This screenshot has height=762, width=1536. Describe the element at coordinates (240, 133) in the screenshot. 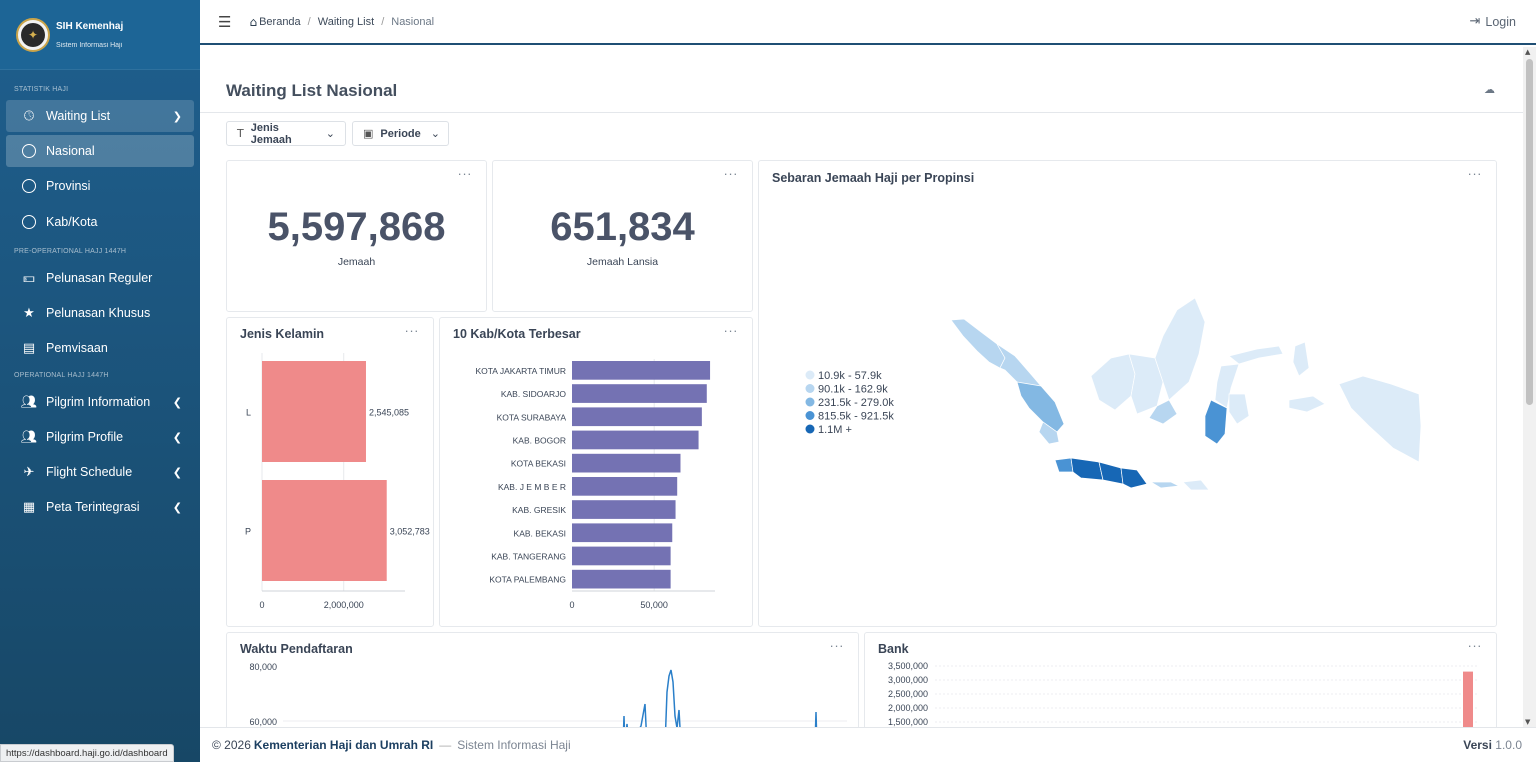

I see `text-icon: T` at that location.